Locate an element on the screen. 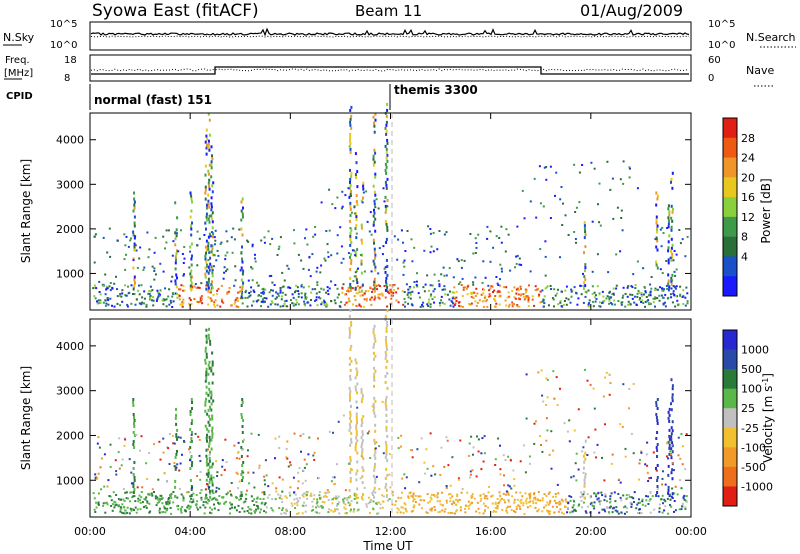 This screenshot has height=554, width=800. nsky-panel-frame is located at coordinates (390, 36).